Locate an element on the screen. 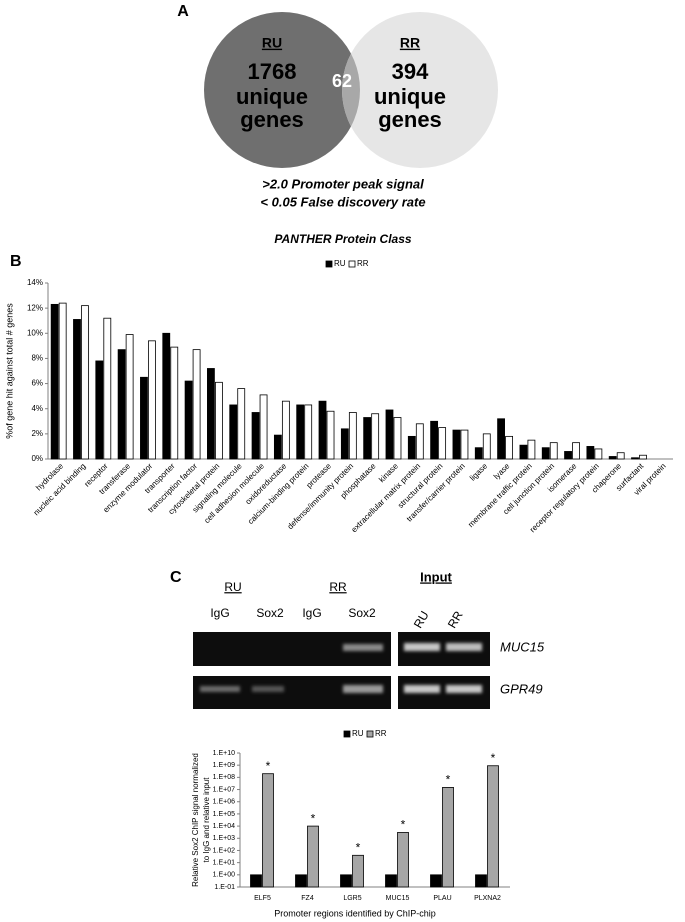 The height and width of the screenshot is (922, 685). venn-text: unique is located at coordinates (272, 96).